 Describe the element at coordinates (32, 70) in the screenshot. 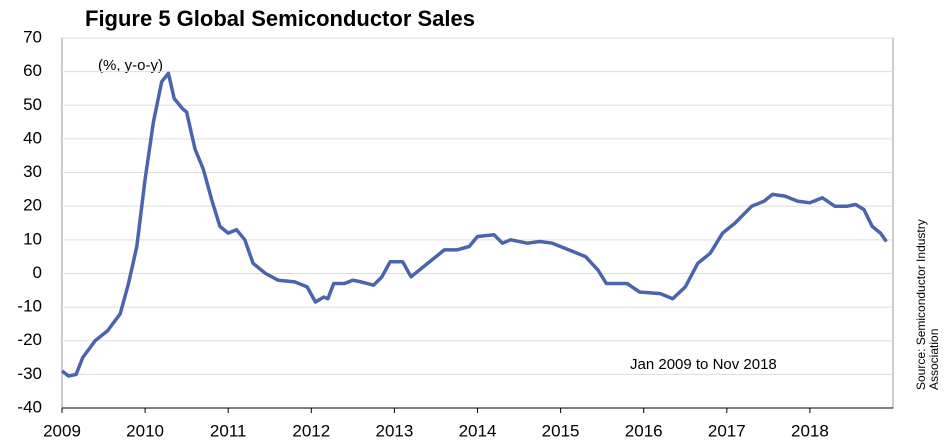

I see `y-tick-label: 60` at that location.